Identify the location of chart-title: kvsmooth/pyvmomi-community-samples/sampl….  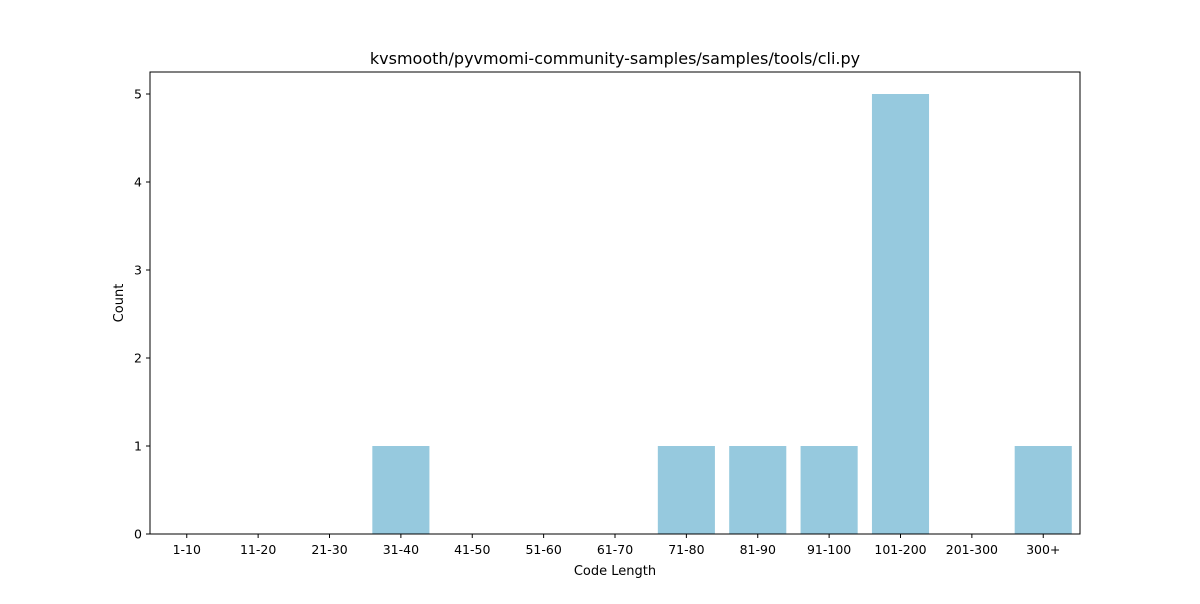
(615, 58).